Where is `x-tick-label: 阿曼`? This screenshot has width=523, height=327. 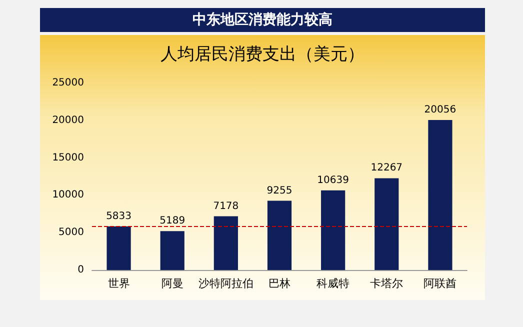
x-tick-label: 阿曼 is located at coordinates (172, 283).